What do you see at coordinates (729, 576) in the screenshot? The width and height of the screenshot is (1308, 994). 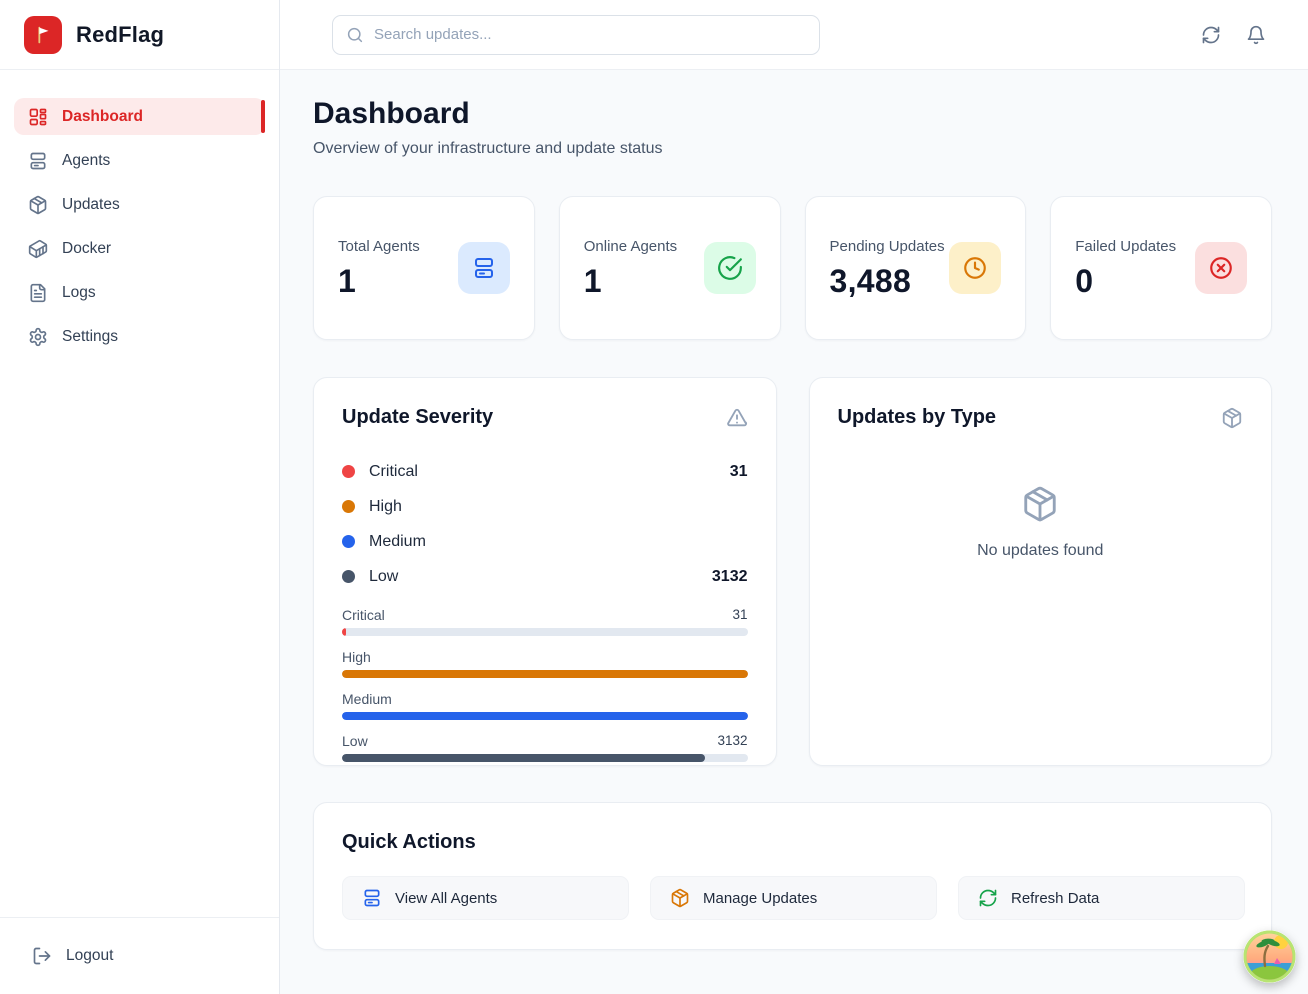 I see `legend-value: 3132` at bounding box center [729, 576].